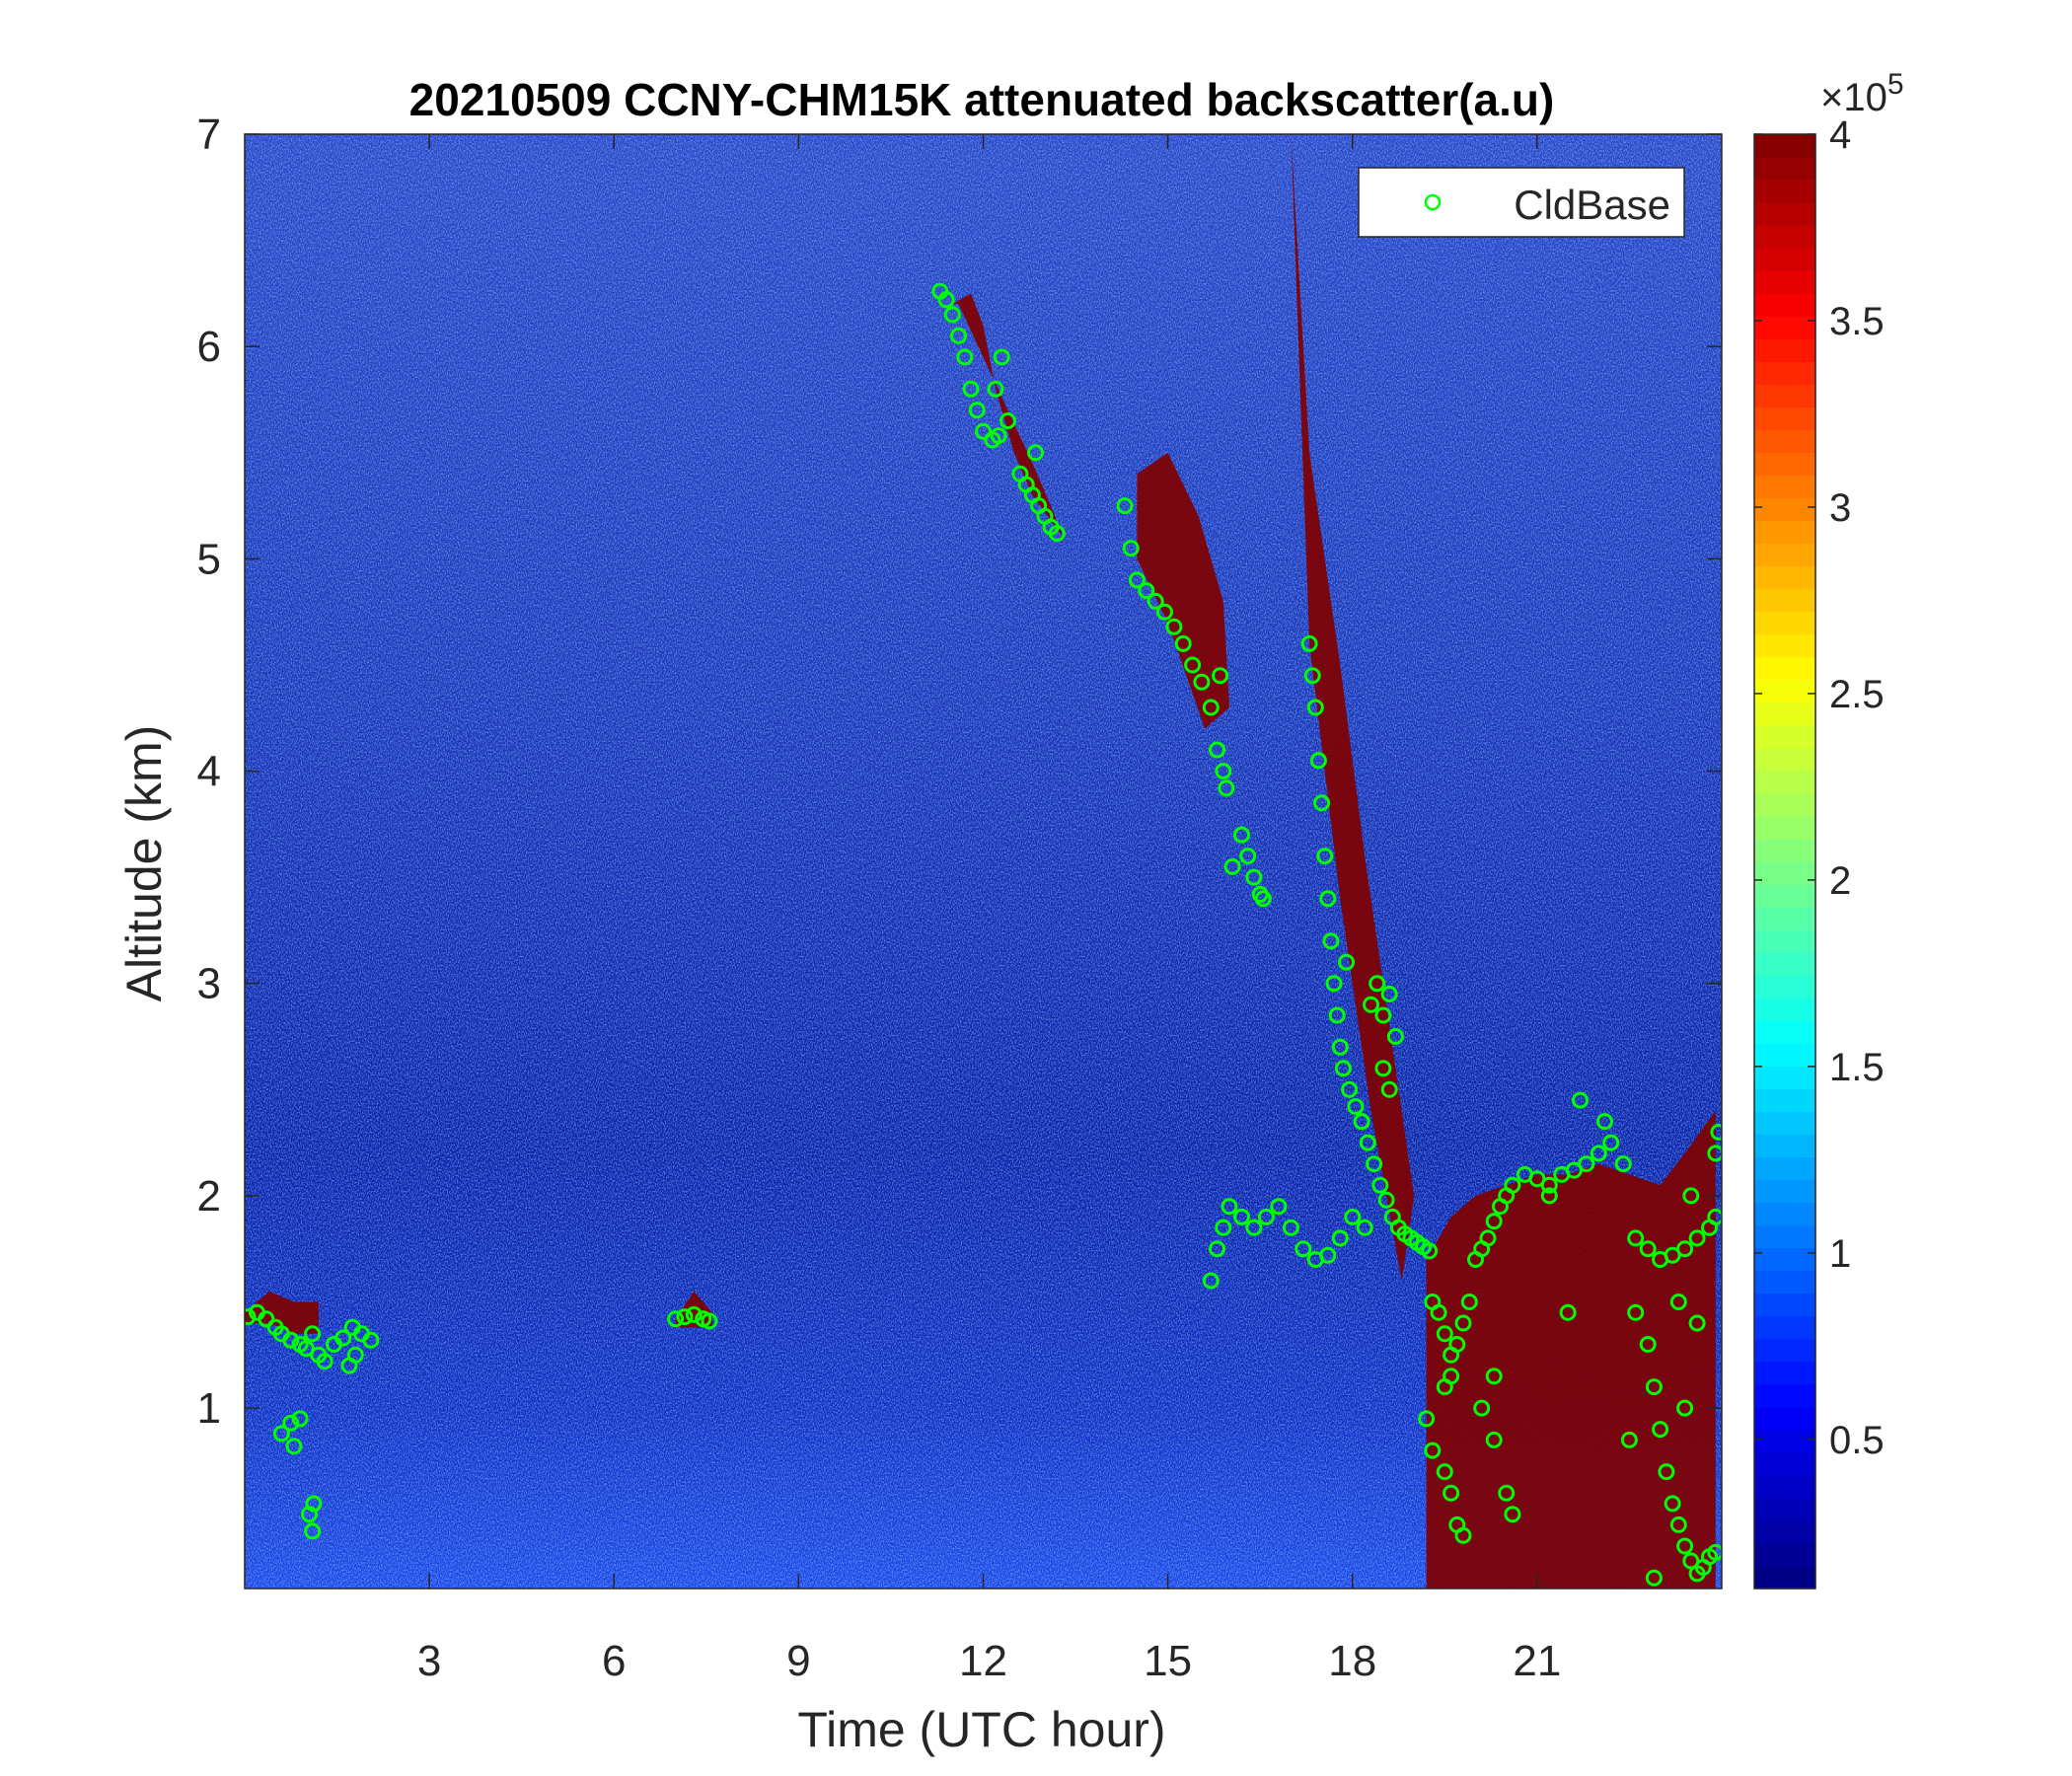  Describe the element at coordinates (1840, 881) in the screenshot. I see `colorbar-tick-label: 2` at that location.